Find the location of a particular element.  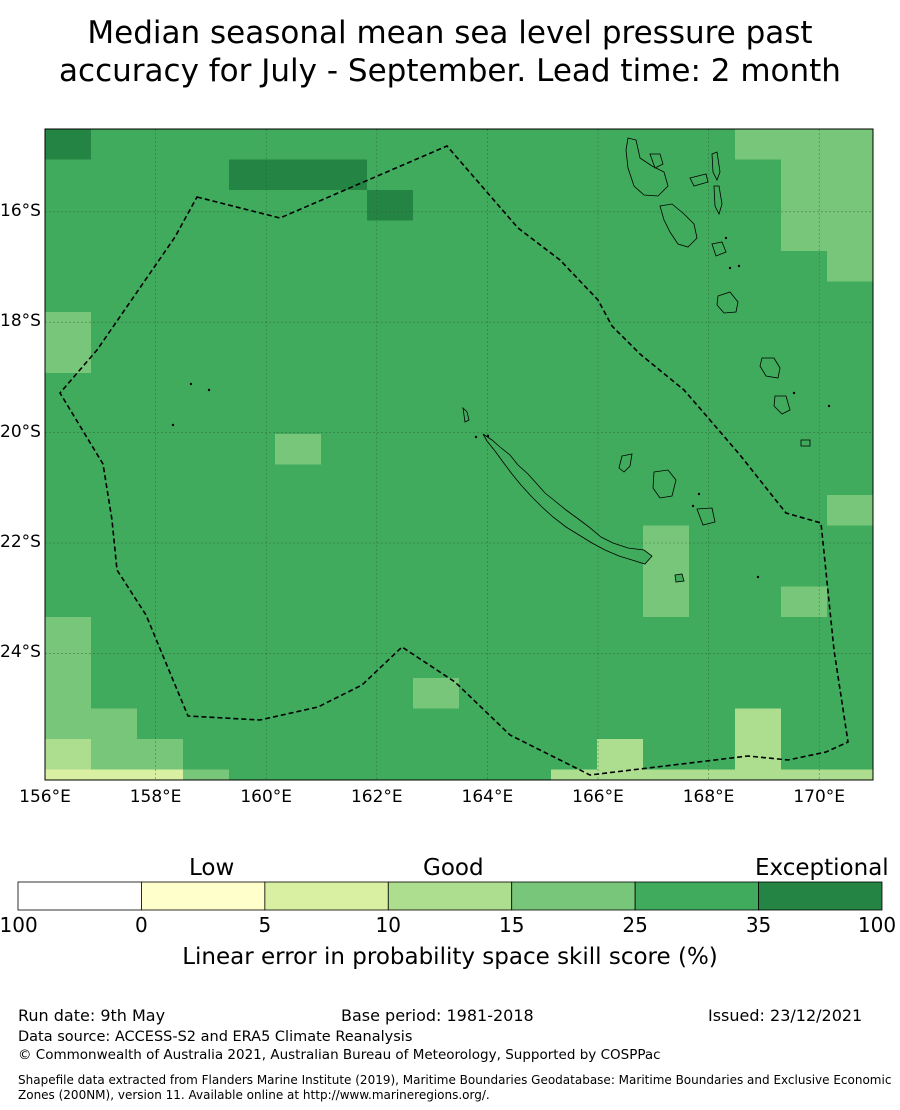

latitude-tick-label: 18°S is located at coordinates (20, 321).